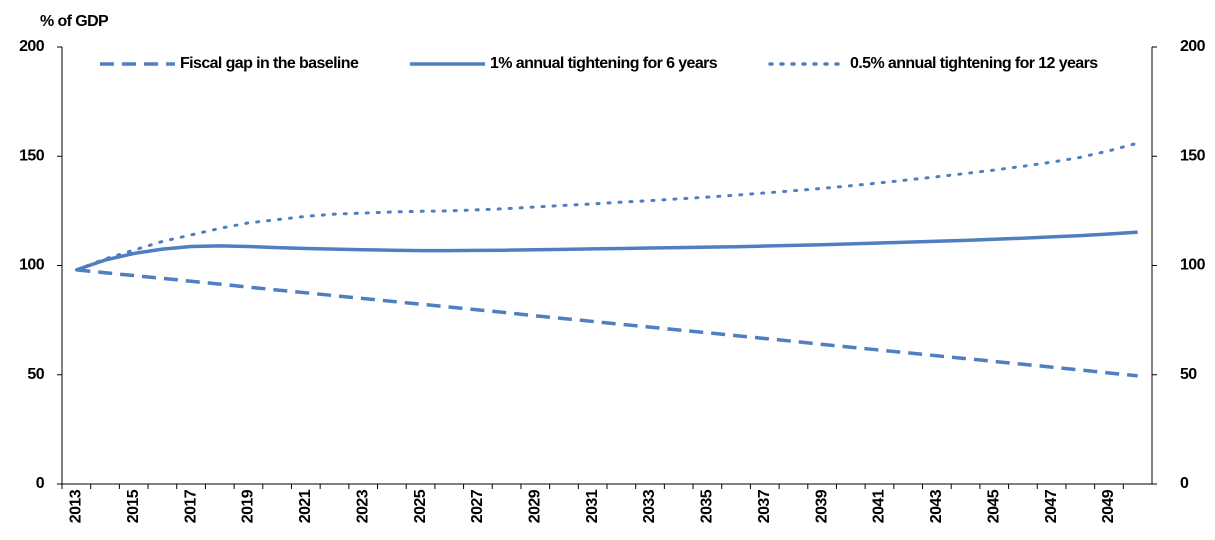  Describe the element at coordinates (535, 506) in the screenshot. I see `x-tick-label: 2029` at that location.